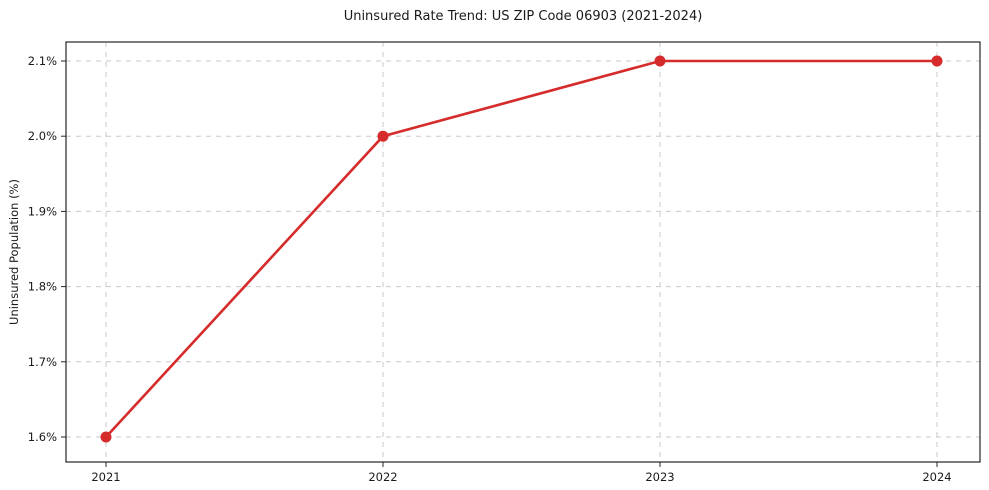 The height and width of the screenshot is (490, 989). What do you see at coordinates (42, 211) in the screenshot?
I see `y-tick-label: 1.9%` at bounding box center [42, 211].